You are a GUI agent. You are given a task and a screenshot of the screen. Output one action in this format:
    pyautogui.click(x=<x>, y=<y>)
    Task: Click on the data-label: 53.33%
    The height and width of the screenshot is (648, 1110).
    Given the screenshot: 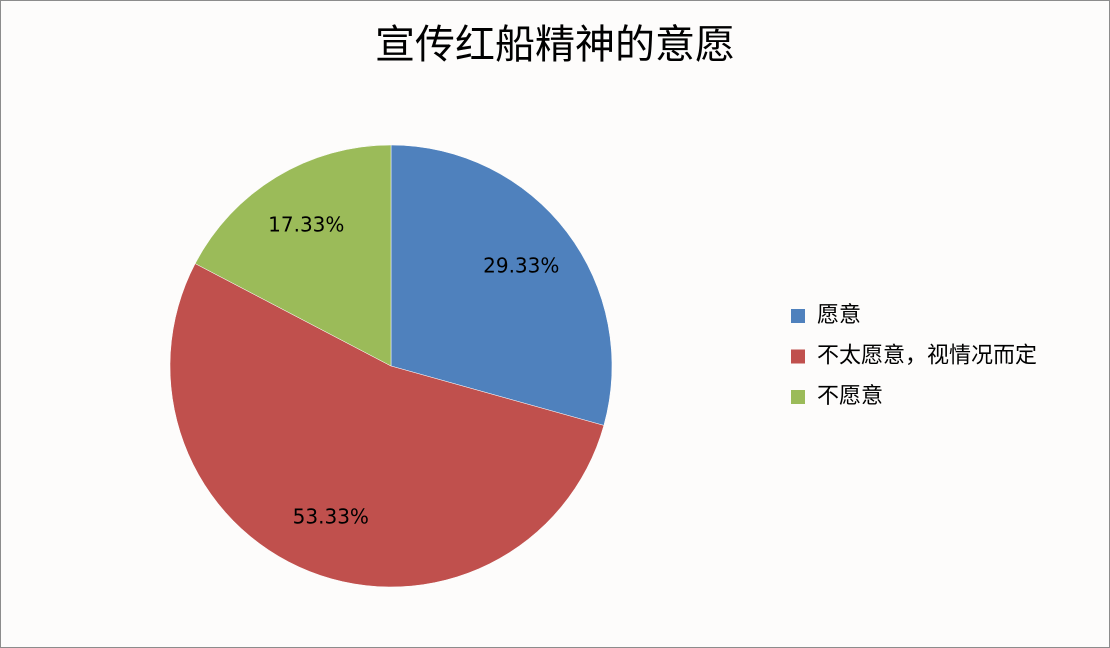 What is the action you would take?
    pyautogui.click(x=331, y=517)
    